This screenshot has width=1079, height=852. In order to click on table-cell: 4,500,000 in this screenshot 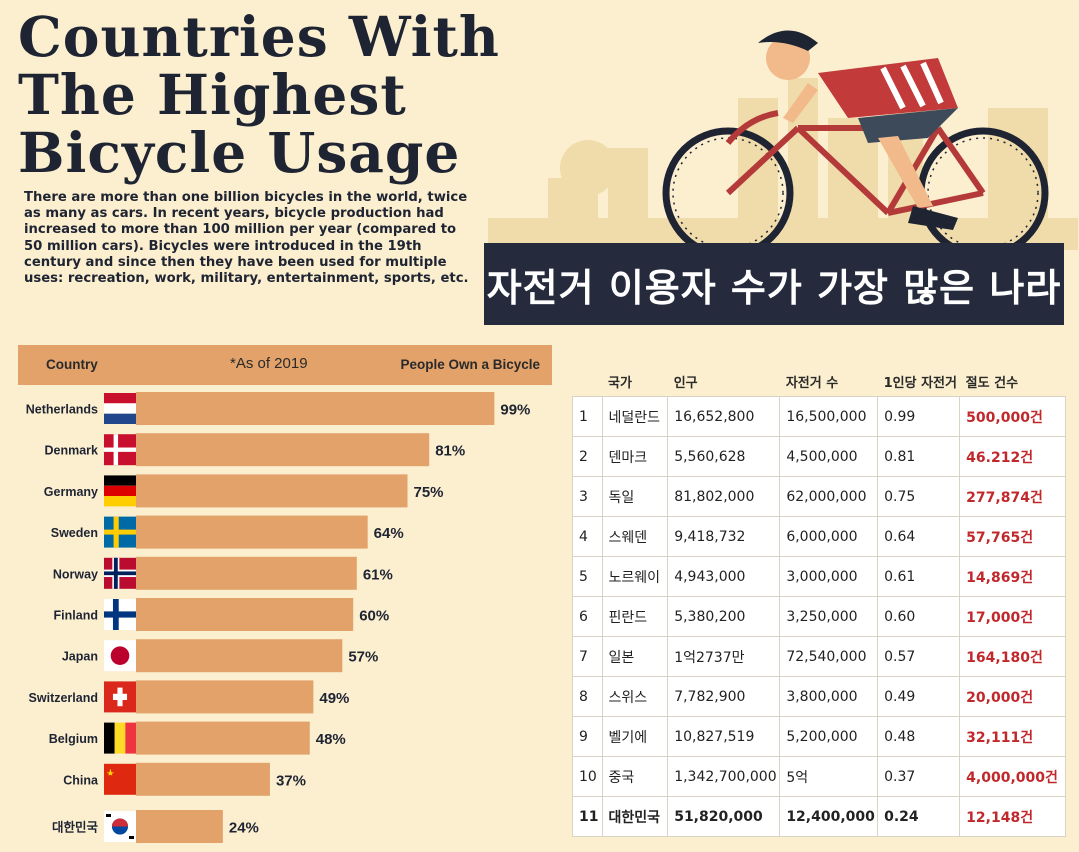, I will do `click(829, 456)`.